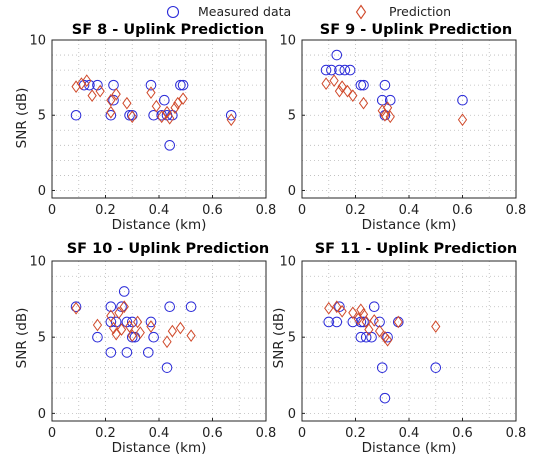 The image size is (550, 462). Describe the element at coordinates (420, 11) in the screenshot. I see `legend-prediction-label: Prediction` at that location.